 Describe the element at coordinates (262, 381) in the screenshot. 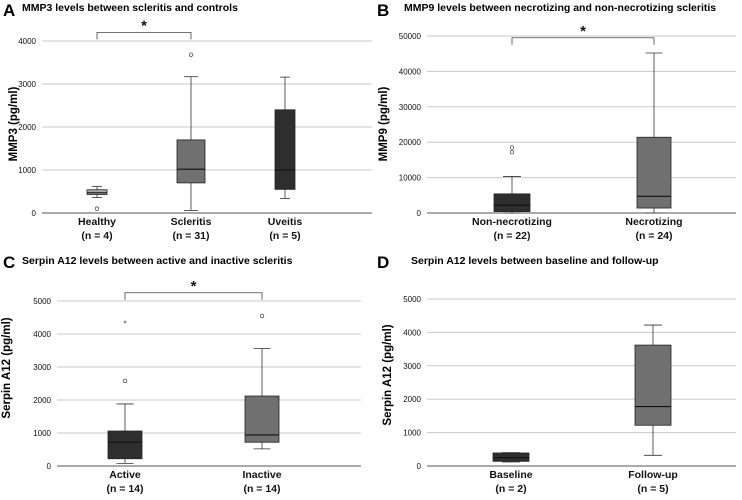

I see `box-inactive` at that location.